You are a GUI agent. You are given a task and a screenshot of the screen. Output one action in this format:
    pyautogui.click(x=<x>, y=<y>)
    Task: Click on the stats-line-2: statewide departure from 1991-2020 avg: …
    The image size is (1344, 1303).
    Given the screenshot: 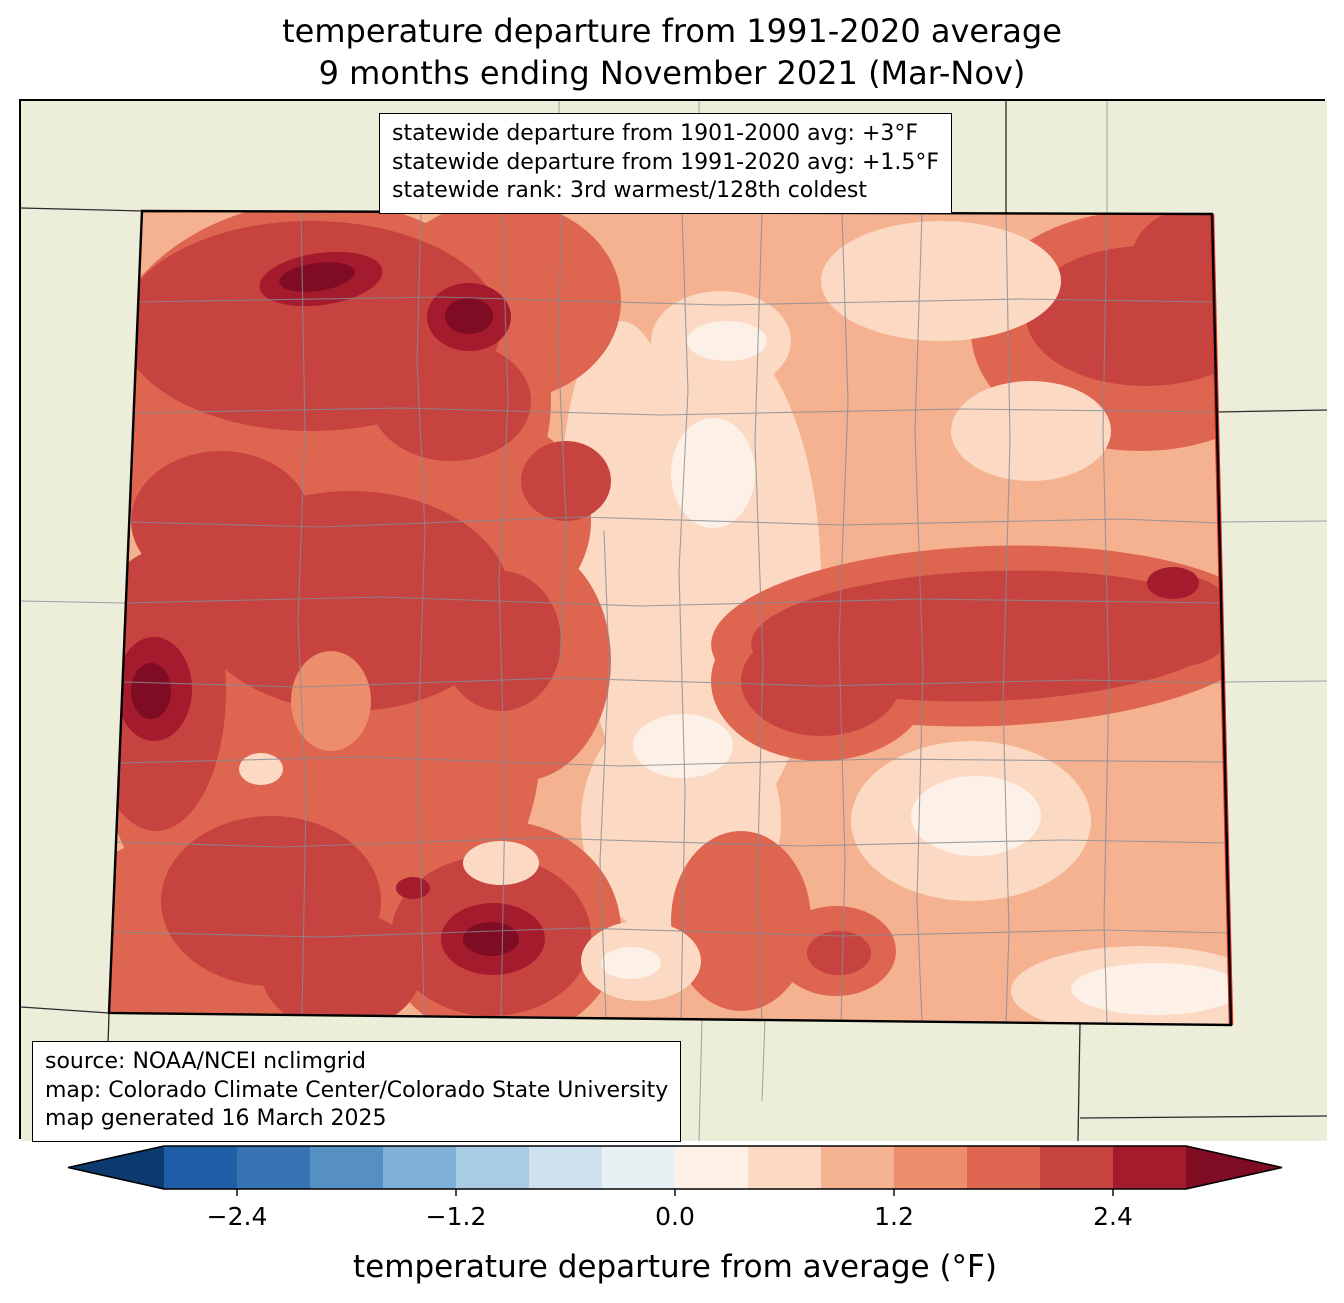 What is the action you would take?
    pyautogui.click(x=666, y=162)
    